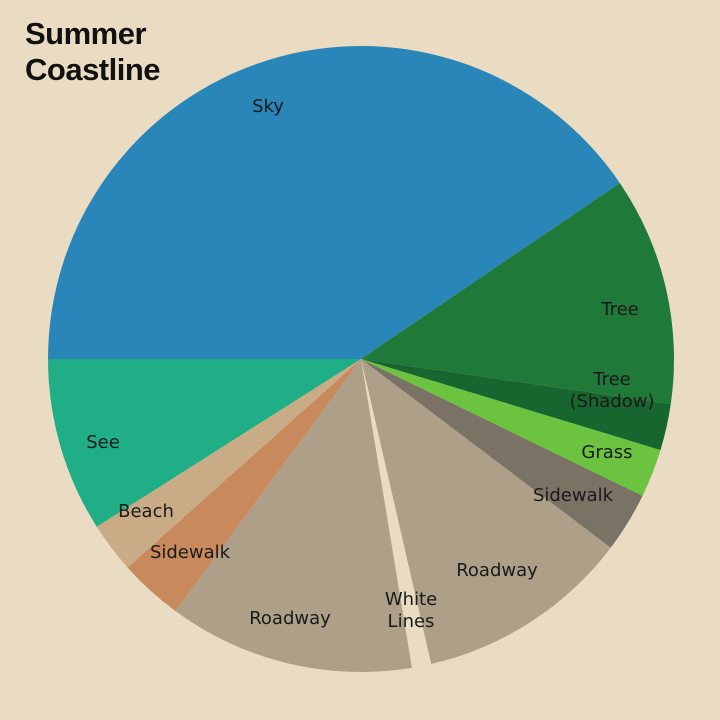 The width and height of the screenshot is (720, 720). Describe the element at coordinates (619, 309) in the screenshot. I see `slice-label: Tree` at that location.